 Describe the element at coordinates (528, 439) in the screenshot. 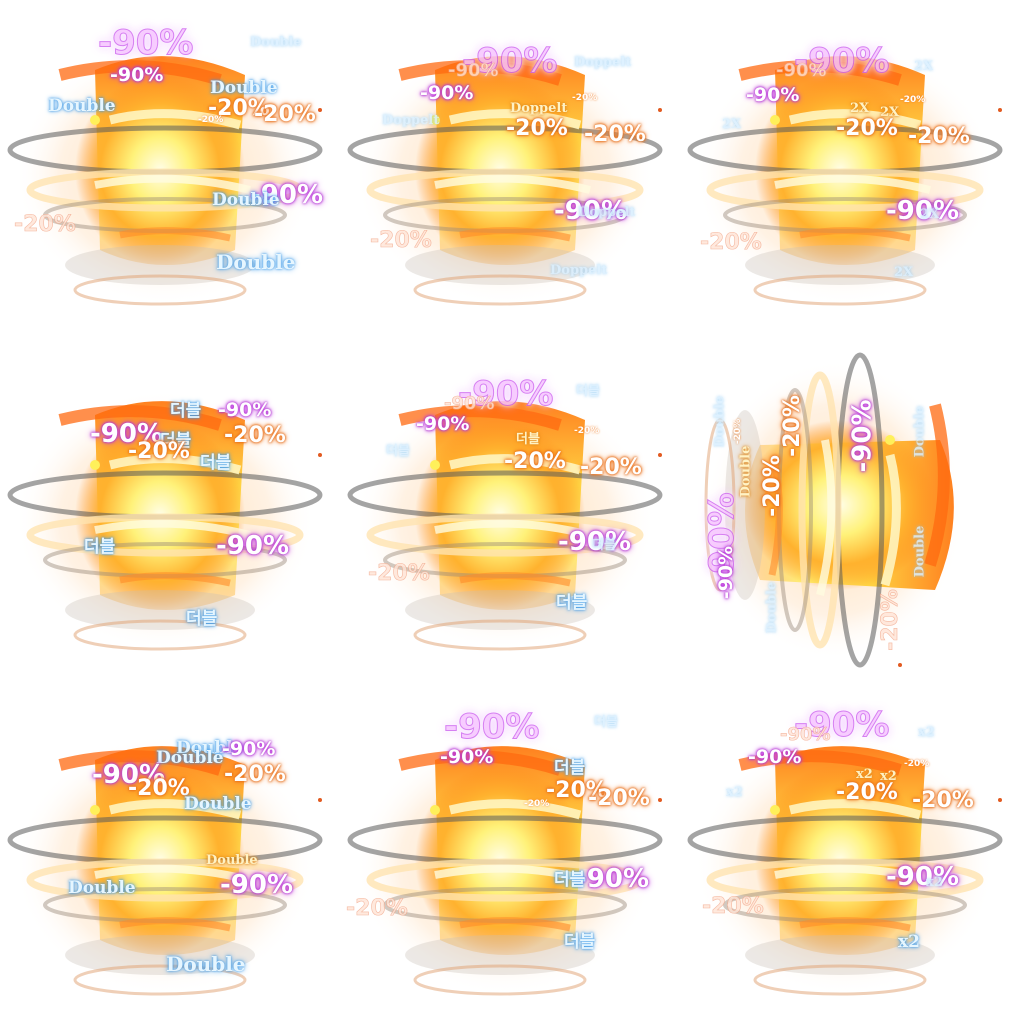

I see `buff-label-gold: 더블` at that location.